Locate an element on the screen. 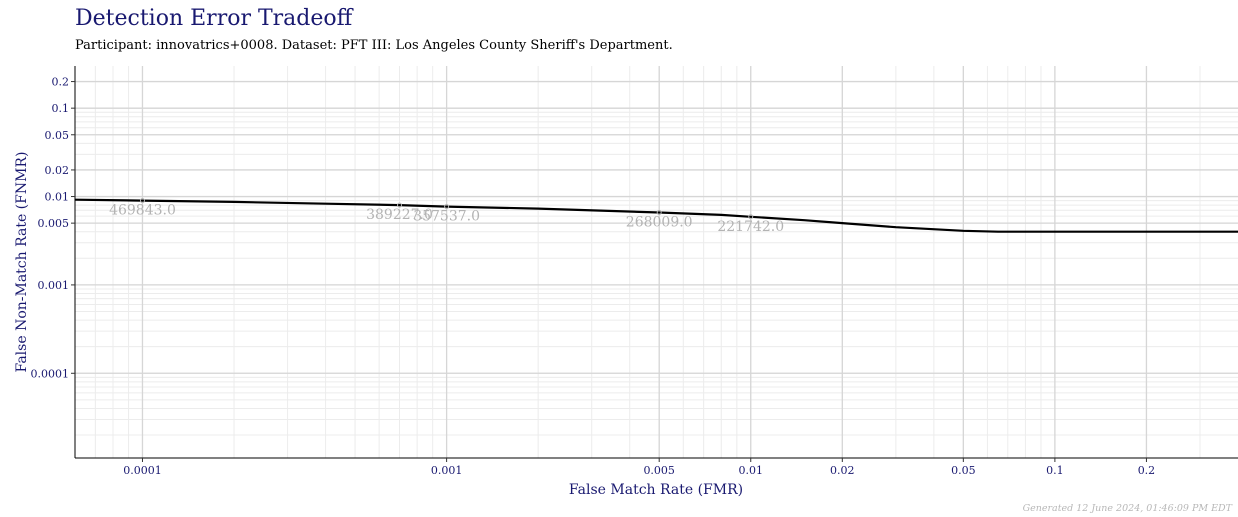 Image resolution: width=1238 pixels, height=517 pixels. x-axis-label: False Match Rate (FMR) is located at coordinates (656, 490).